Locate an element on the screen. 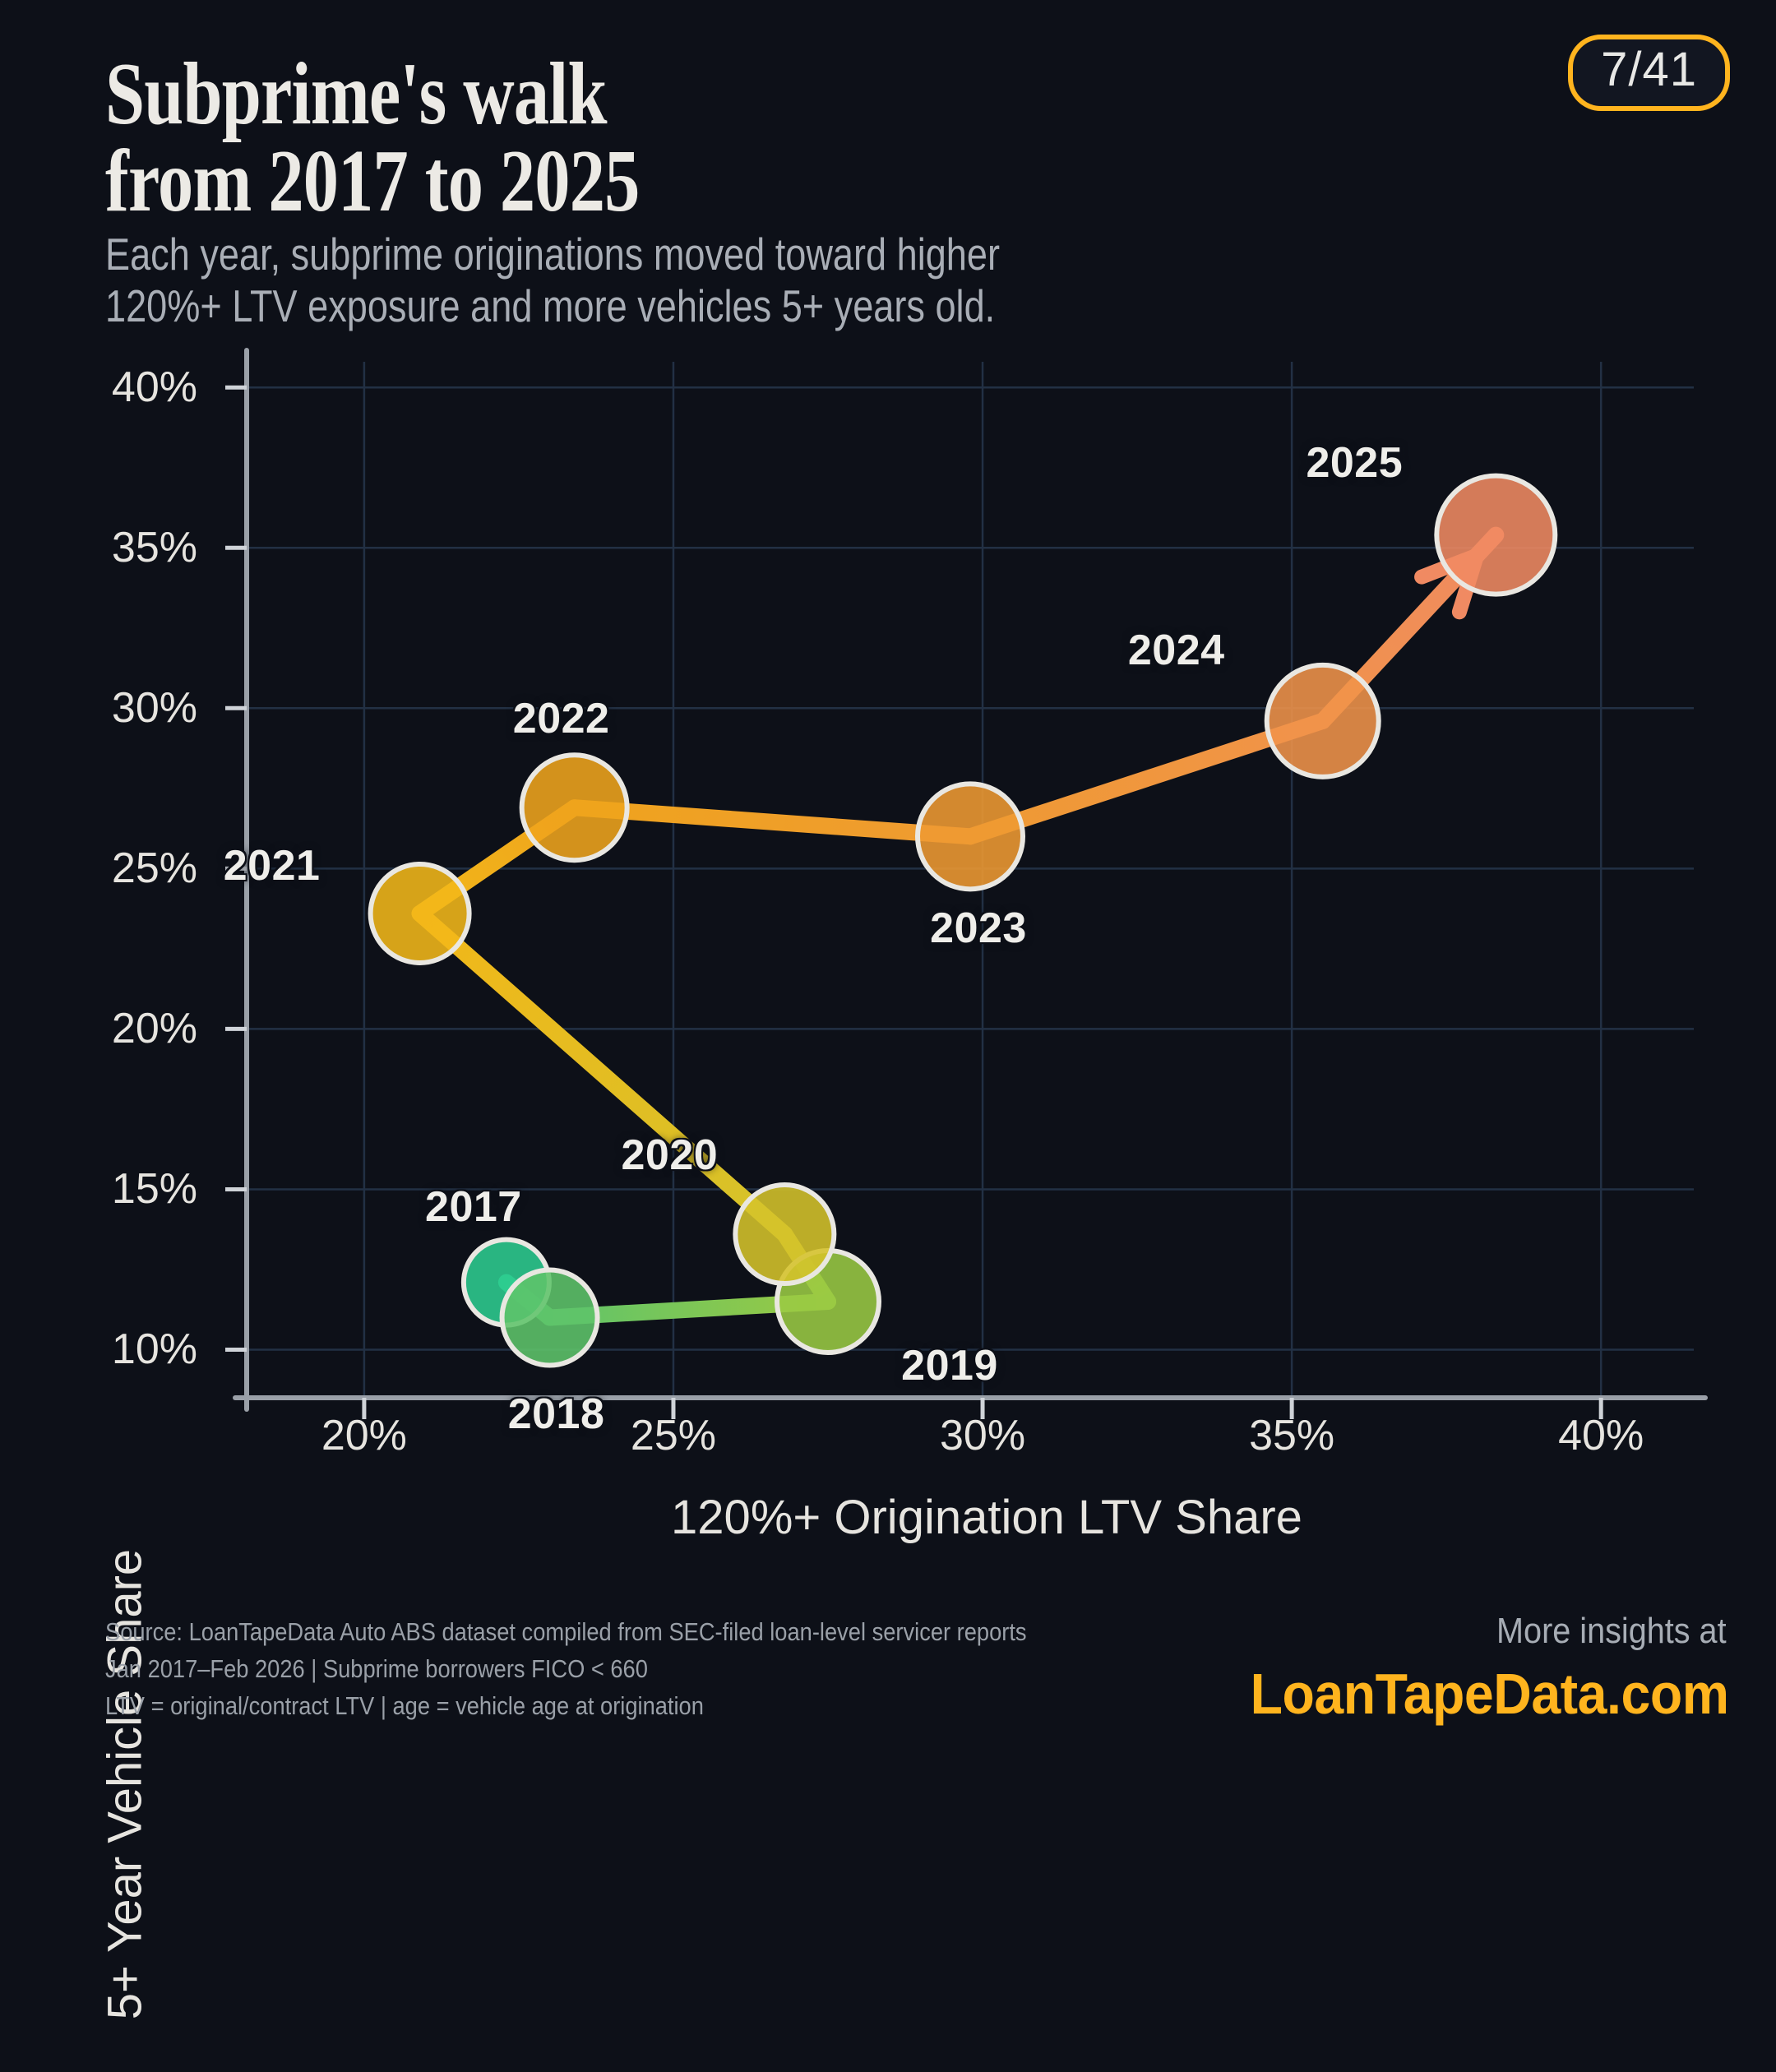 This screenshot has height=2072, width=1776. point-label-2021: 2021 is located at coordinates (272, 865).